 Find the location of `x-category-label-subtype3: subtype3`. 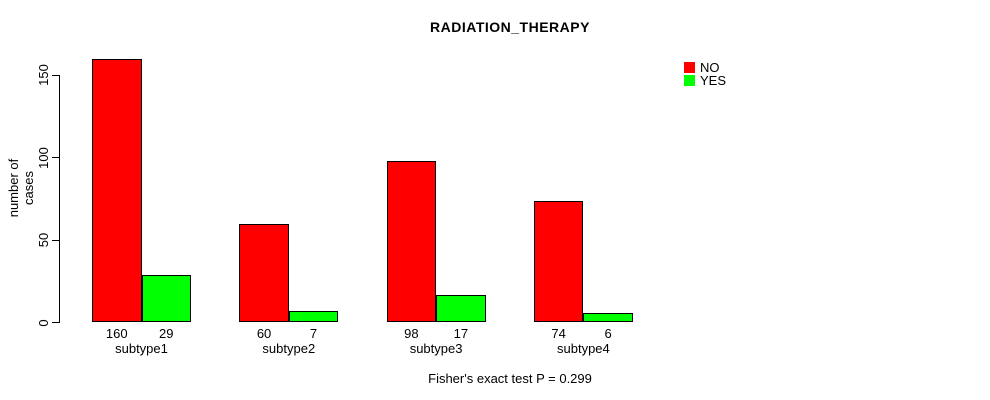

x-category-label-subtype3: subtype3 is located at coordinates (436, 348).